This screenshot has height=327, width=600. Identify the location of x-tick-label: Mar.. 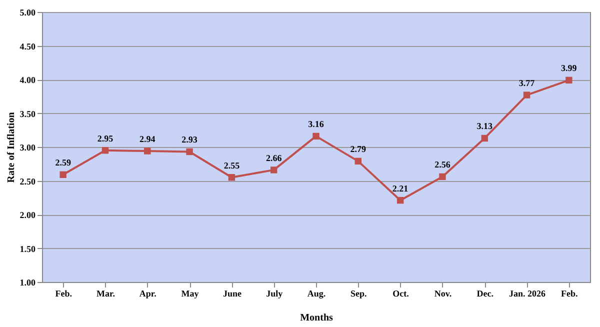
(105, 293).